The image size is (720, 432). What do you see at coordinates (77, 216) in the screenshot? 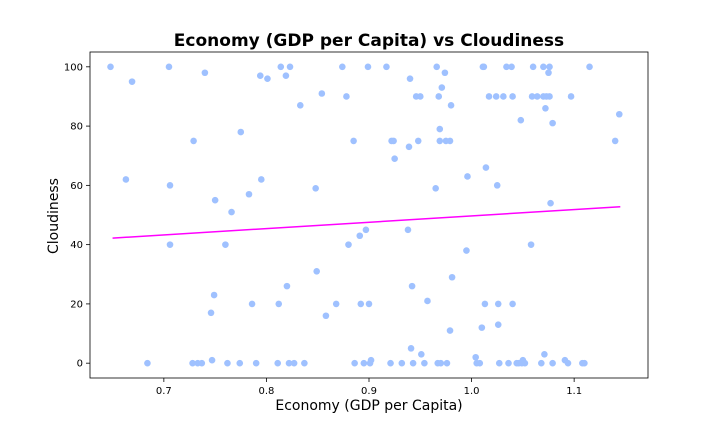
I see `y-axis: 0 20 40 60 80 100` at bounding box center [77, 216].